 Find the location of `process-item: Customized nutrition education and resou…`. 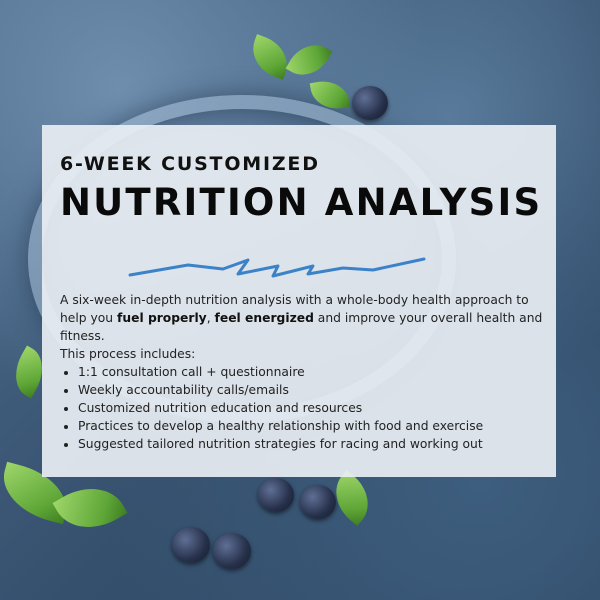

process-item: Customized nutrition education and resou… is located at coordinates (312, 408).